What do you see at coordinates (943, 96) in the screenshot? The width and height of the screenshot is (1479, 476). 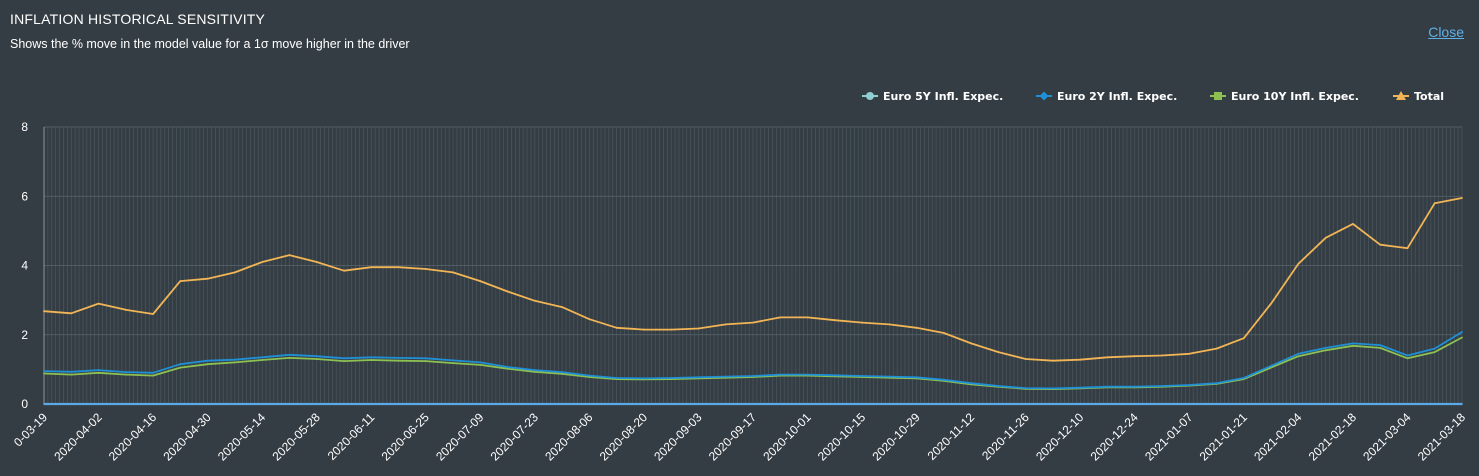 I see `legend-label: Euro 5Y Infl. Expec.` at bounding box center [943, 96].